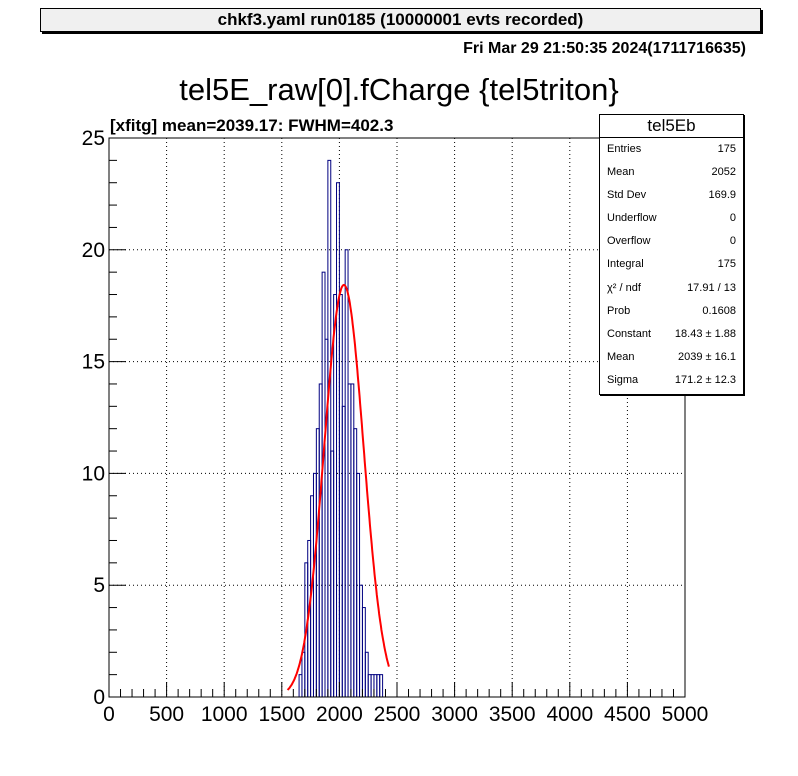  What do you see at coordinates (99, 697) in the screenshot?
I see `y-tick-label: 0` at bounding box center [99, 697].